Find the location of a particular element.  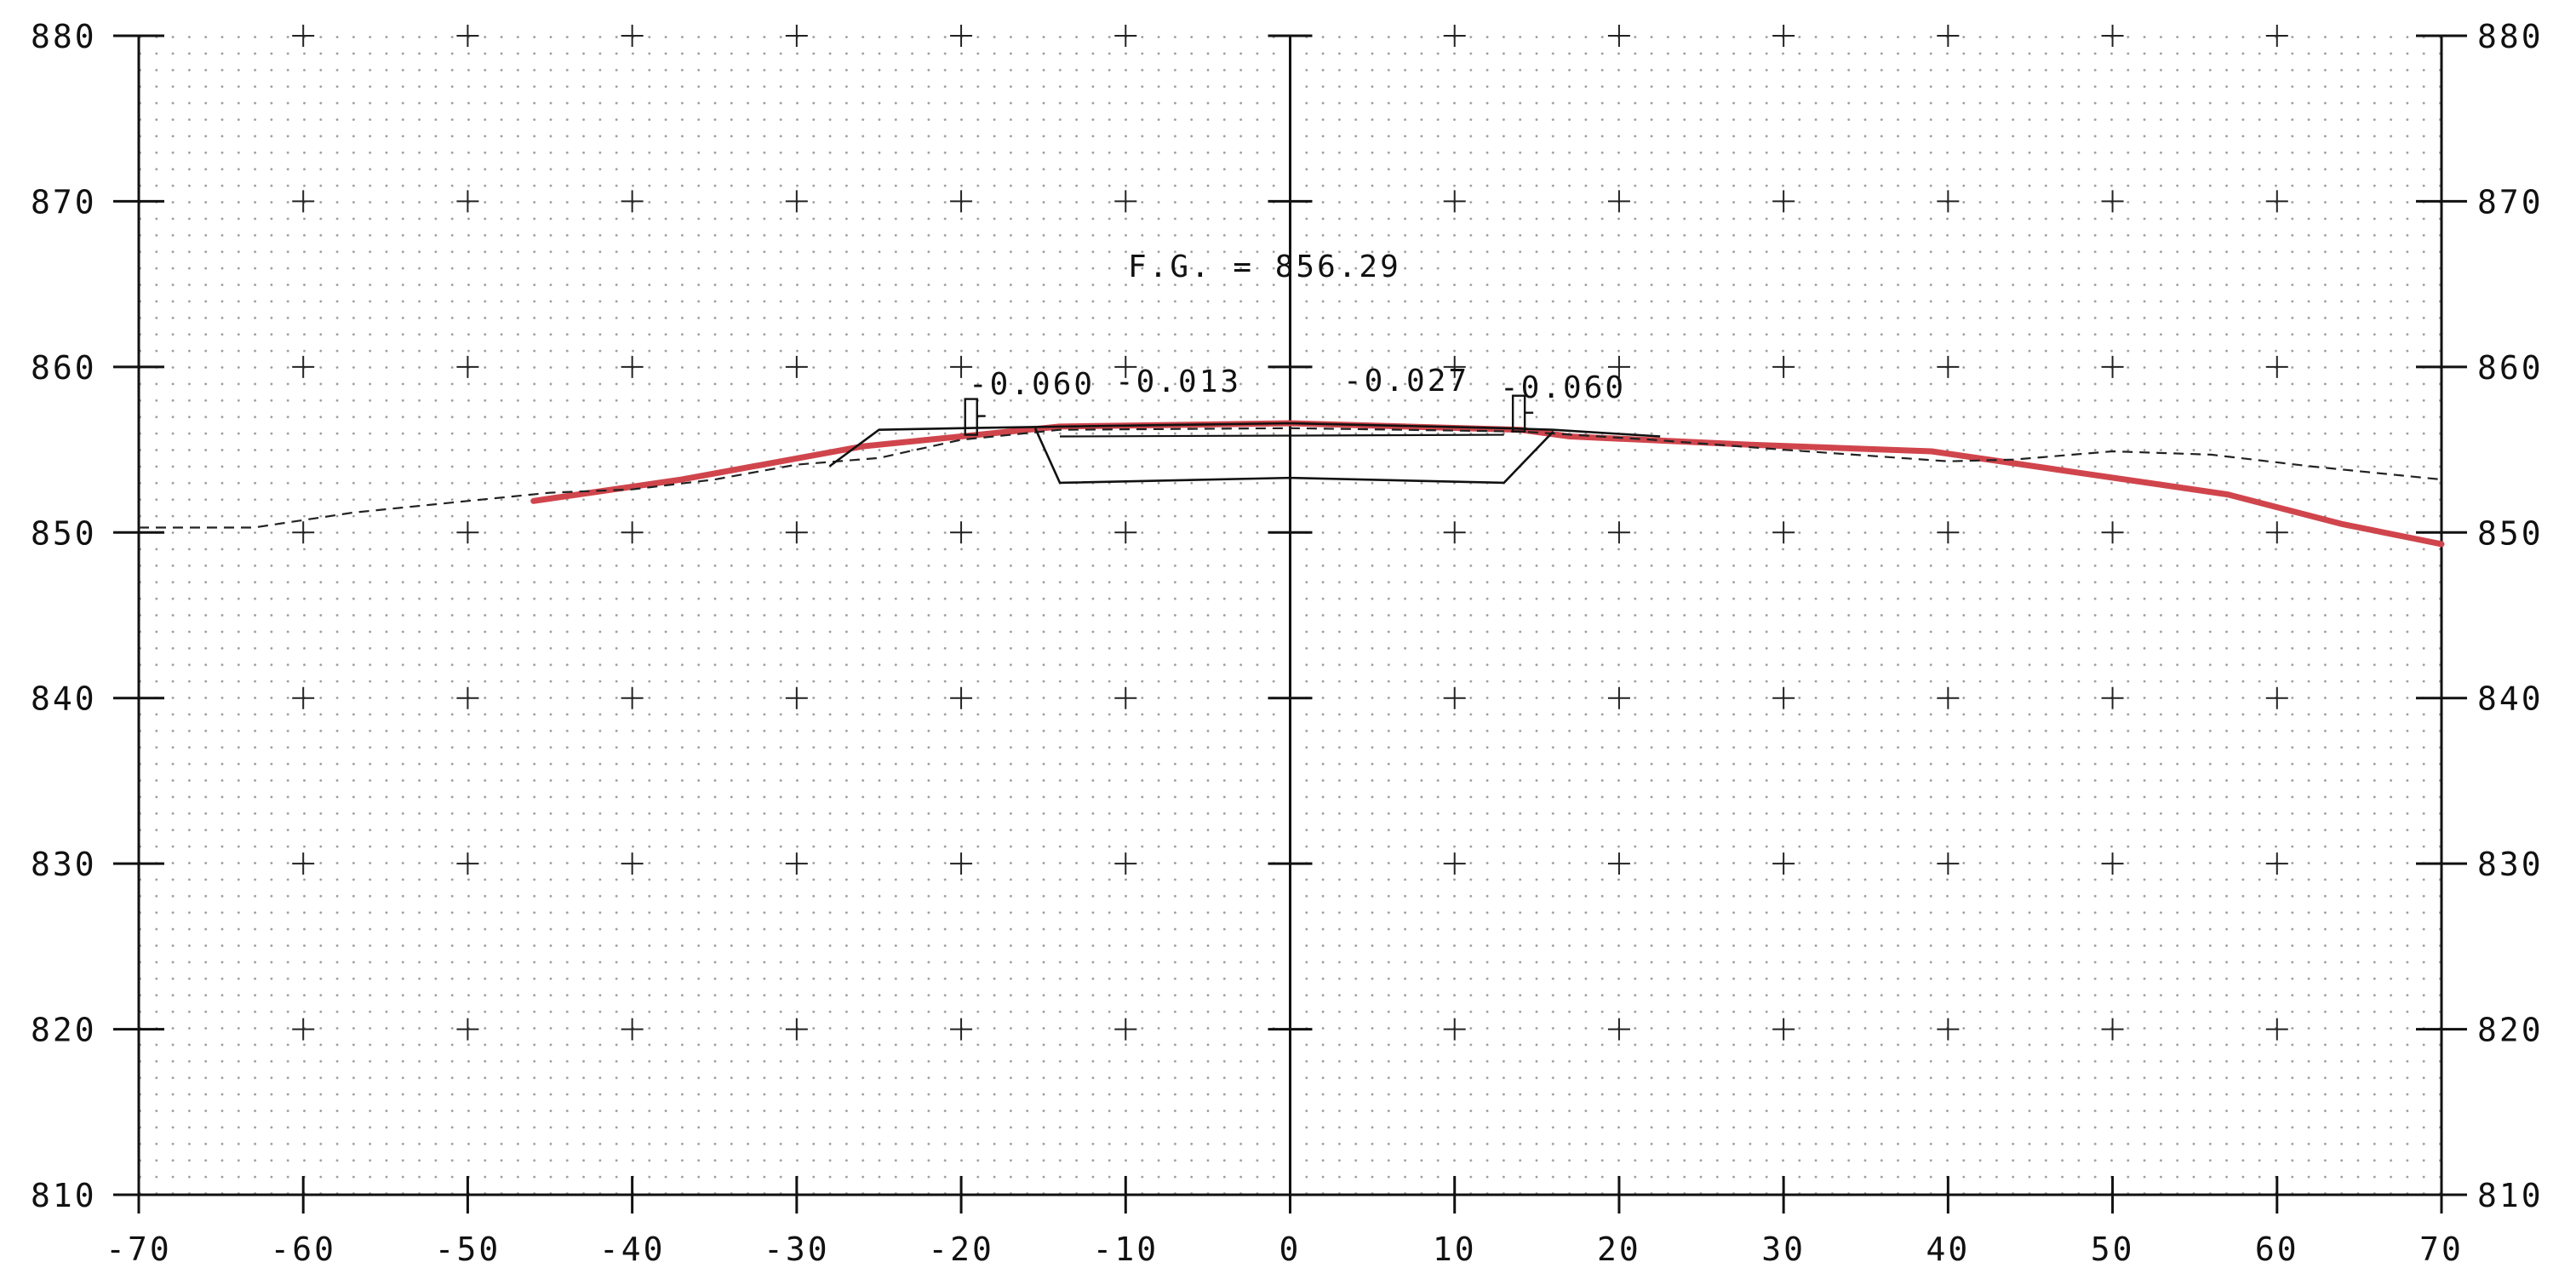

y-tick-label-left: 860 is located at coordinates (64, 368).